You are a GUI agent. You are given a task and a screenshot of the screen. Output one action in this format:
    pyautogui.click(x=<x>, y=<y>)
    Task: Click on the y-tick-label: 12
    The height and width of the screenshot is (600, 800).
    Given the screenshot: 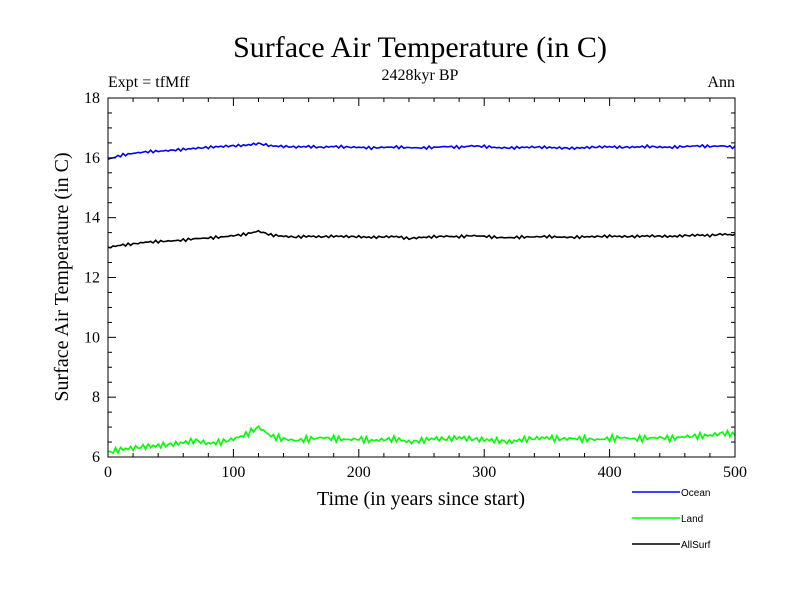 What is the action you would take?
    pyautogui.click(x=92, y=278)
    